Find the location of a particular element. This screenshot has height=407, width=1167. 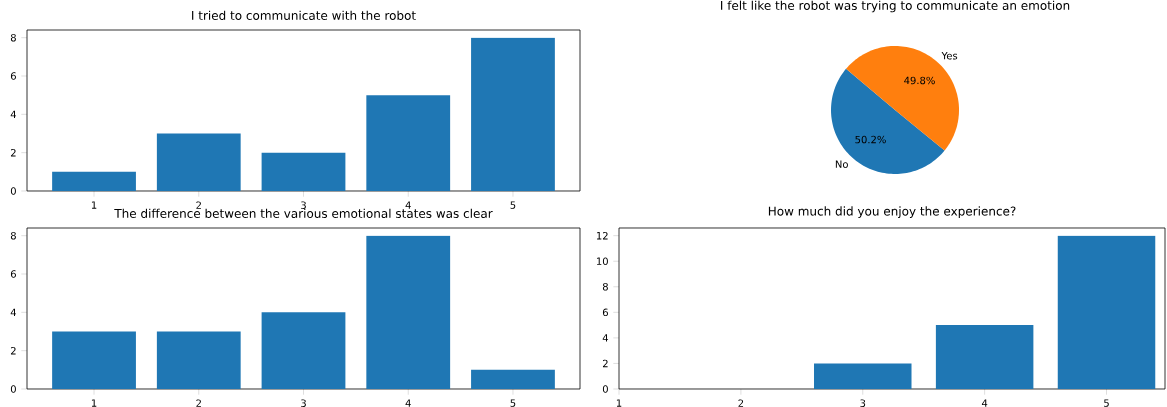

slice-label: No is located at coordinates (841, 164).